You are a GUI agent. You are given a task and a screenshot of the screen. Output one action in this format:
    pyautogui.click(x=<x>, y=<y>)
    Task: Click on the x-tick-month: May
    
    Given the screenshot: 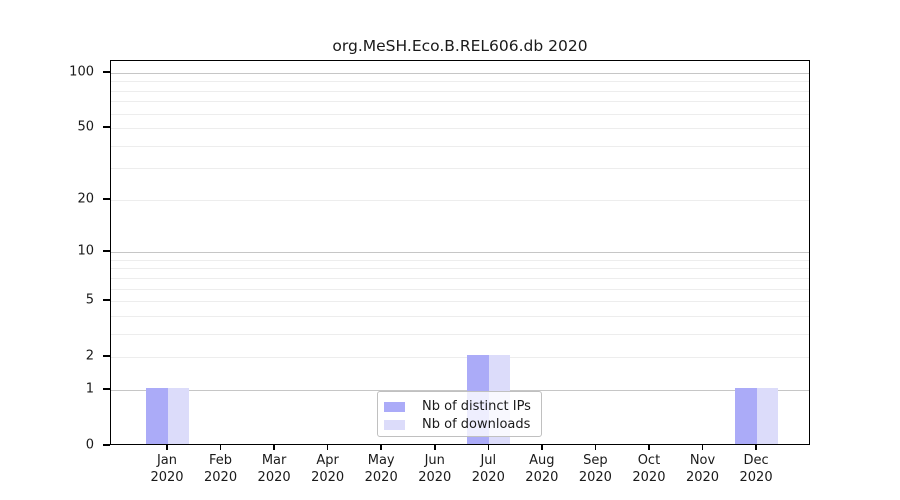 What is the action you would take?
    pyautogui.click(x=381, y=460)
    